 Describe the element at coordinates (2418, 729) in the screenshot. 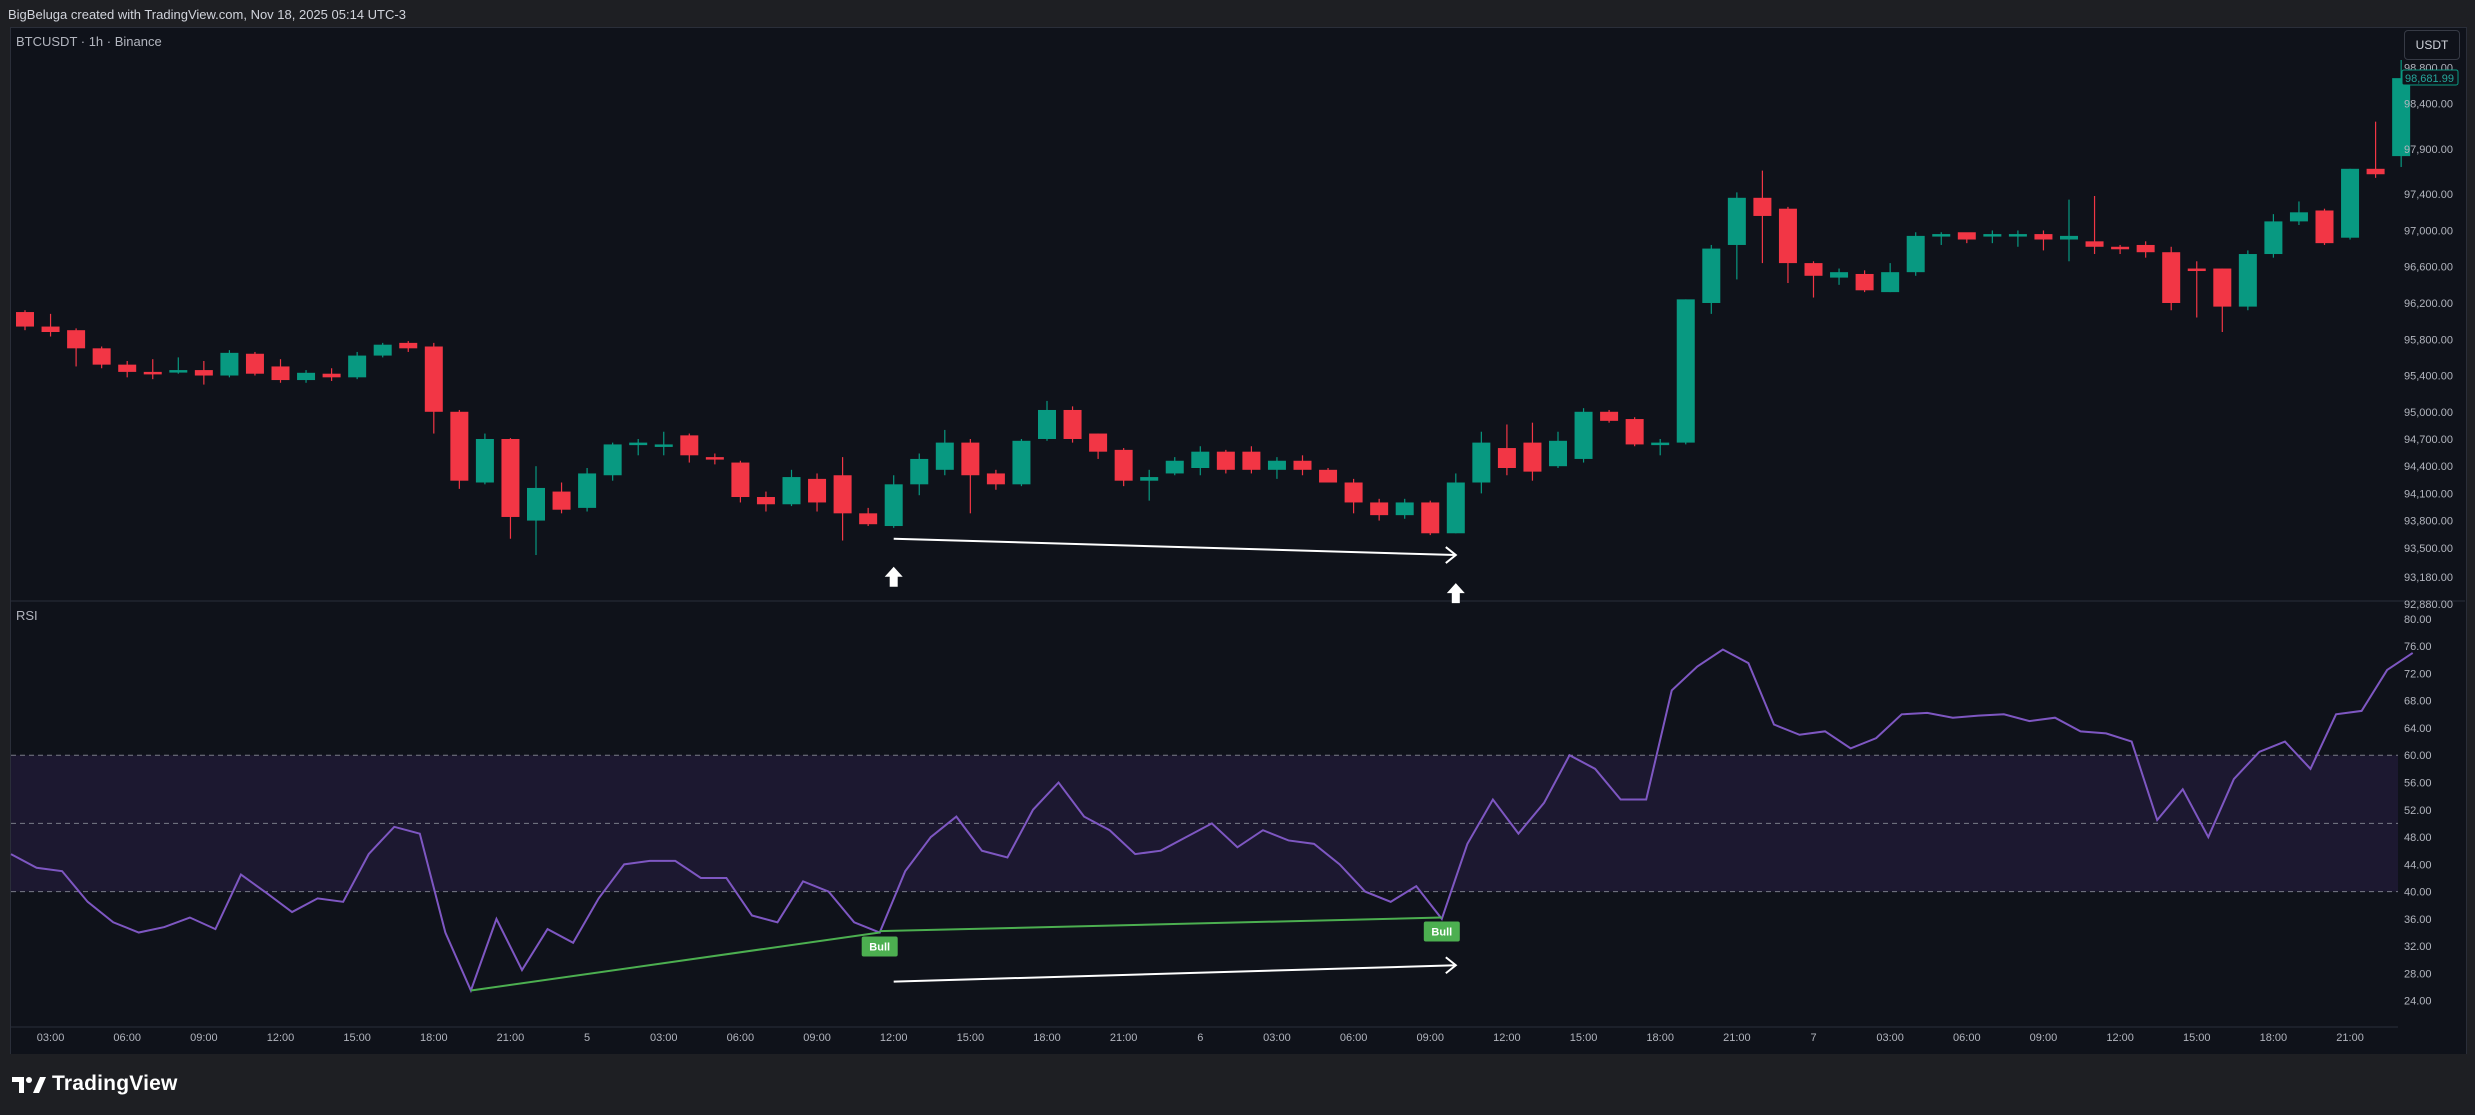

I see `rsi-tick-label: 64.00` at that location.